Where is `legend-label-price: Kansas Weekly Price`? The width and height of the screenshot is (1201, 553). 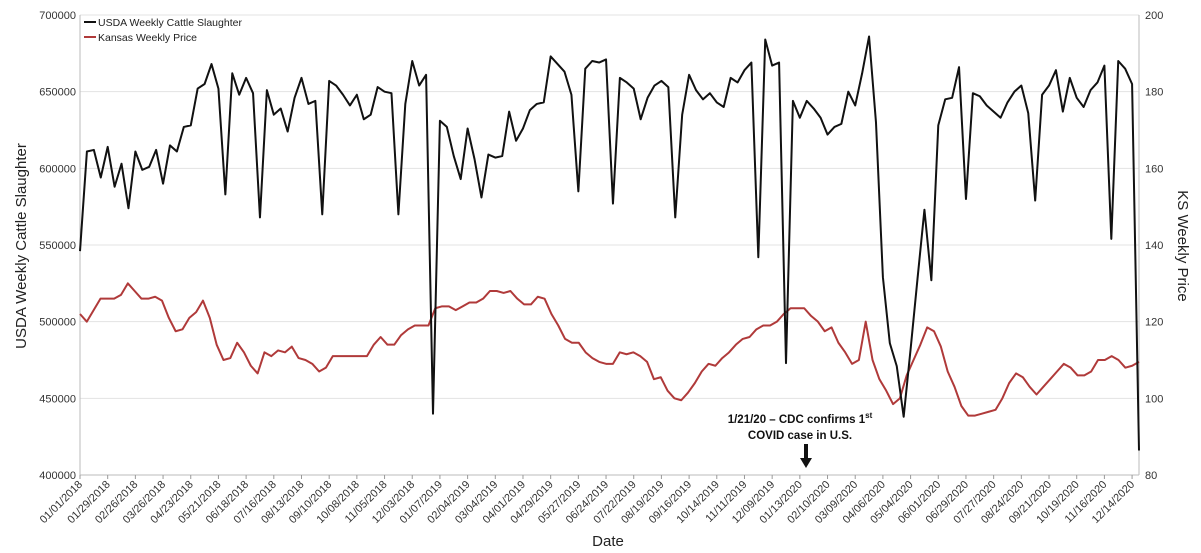
legend-label-price: Kansas Weekly Price is located at coordinates (147, 38).